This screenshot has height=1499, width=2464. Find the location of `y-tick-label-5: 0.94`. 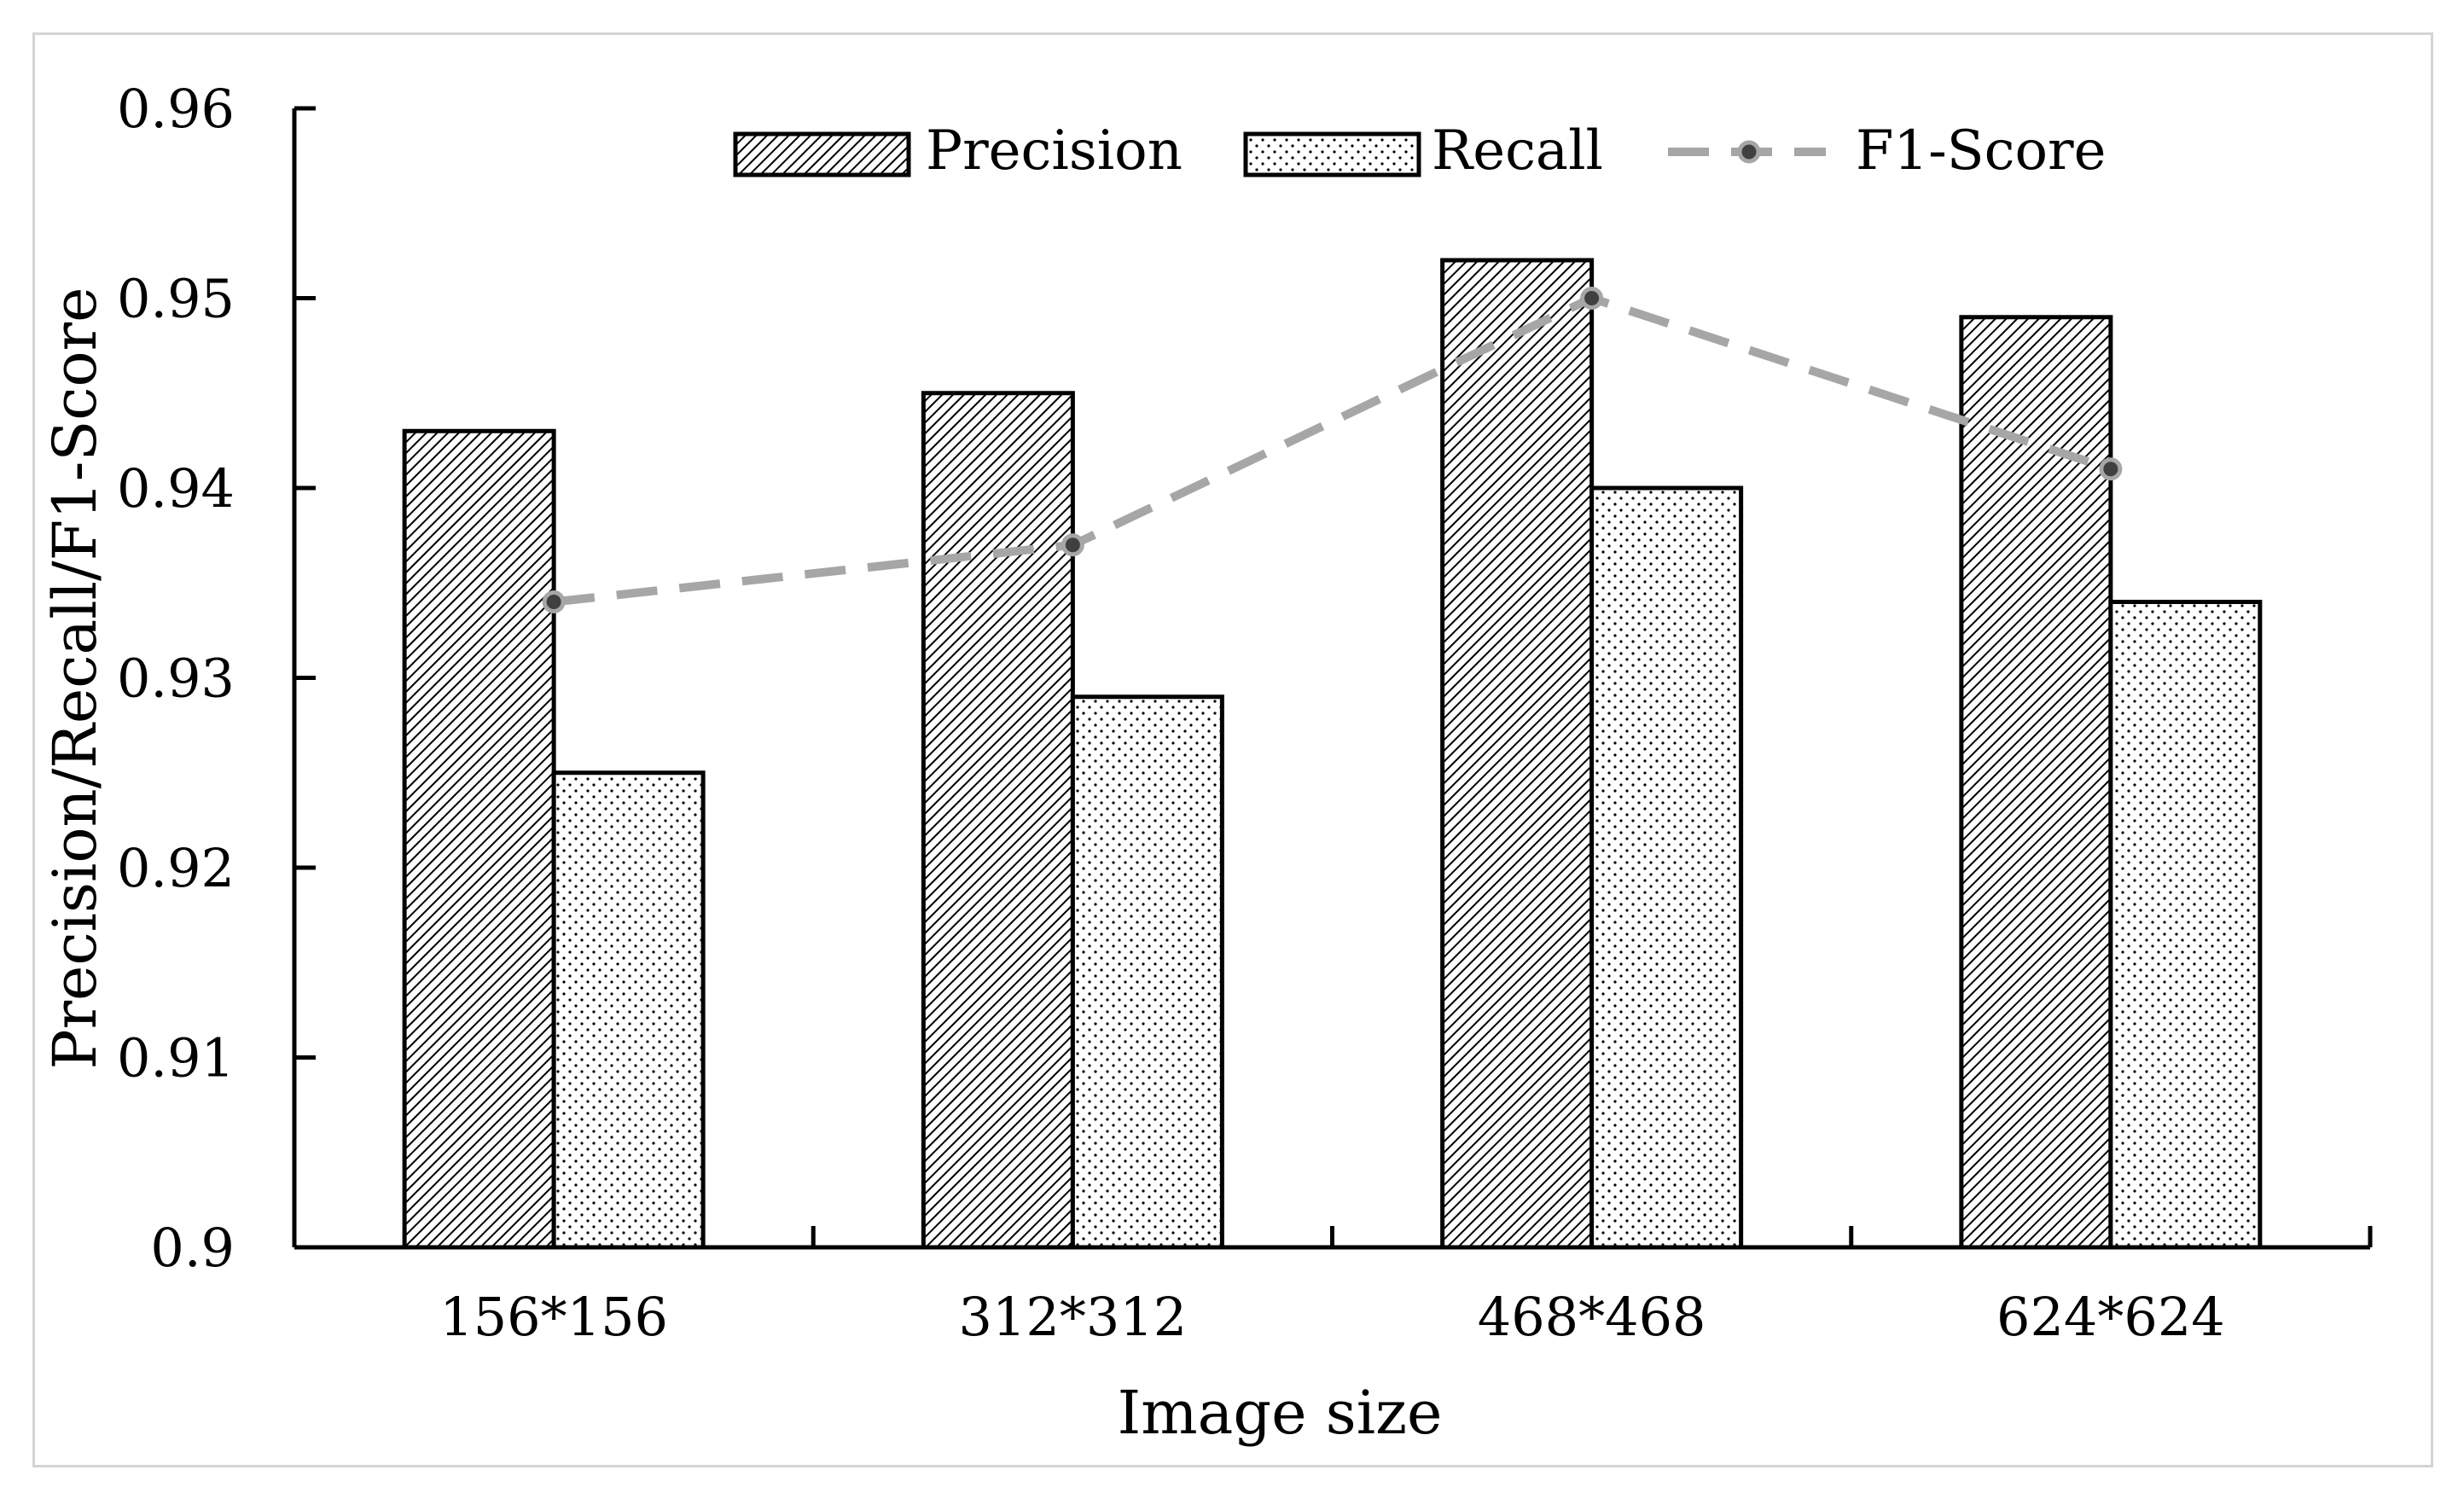

y-tick-label-5: 0.94 is located at coordinates (176, 488).